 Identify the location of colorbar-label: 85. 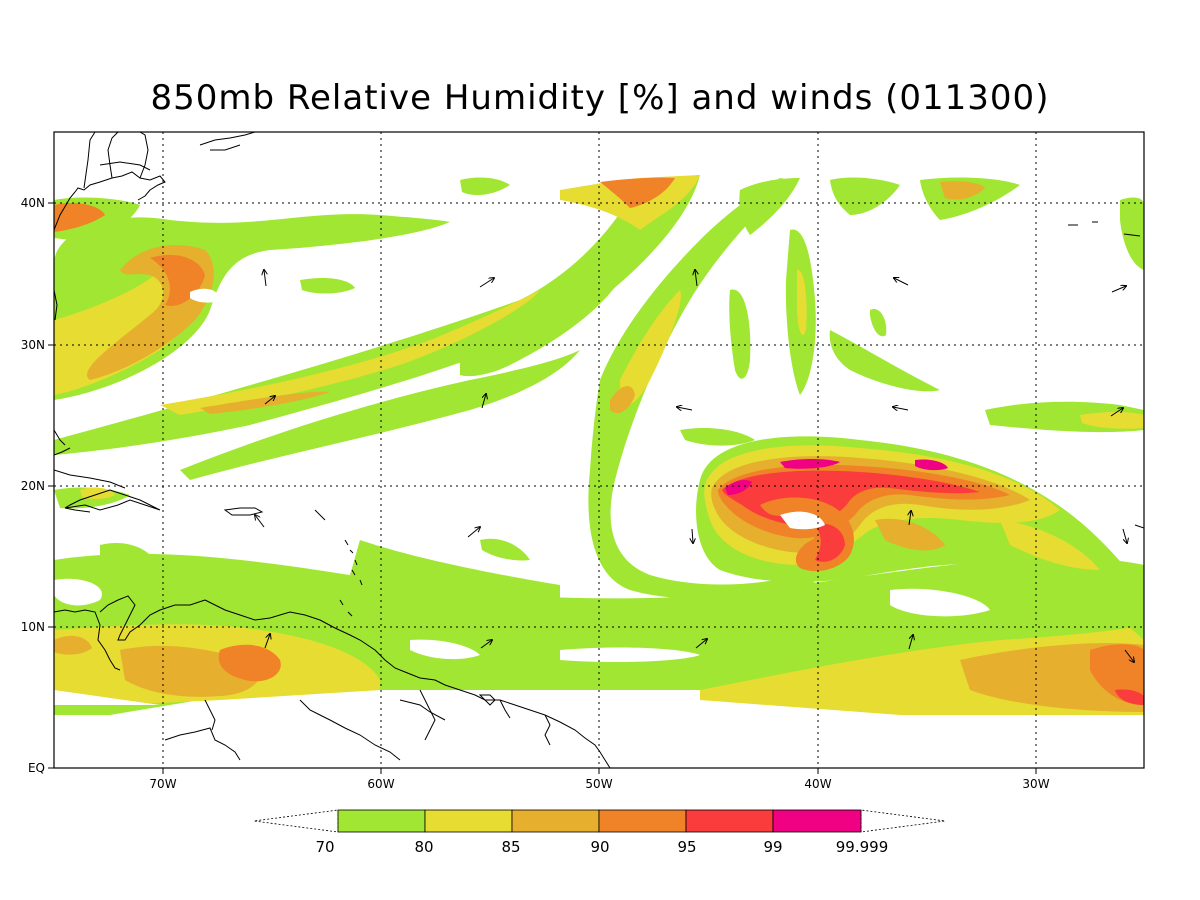
(510, 847).